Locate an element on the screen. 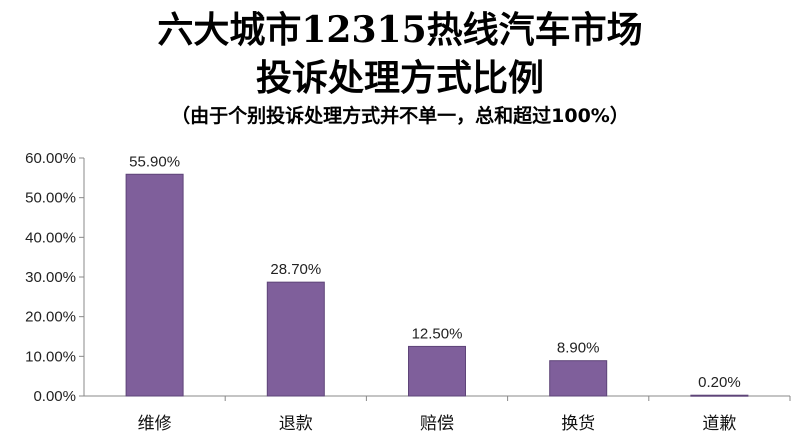 Image resolution: width=800 pixels, height=443 pixels. data-label: 55.90% is located at coordinates (154, 161).